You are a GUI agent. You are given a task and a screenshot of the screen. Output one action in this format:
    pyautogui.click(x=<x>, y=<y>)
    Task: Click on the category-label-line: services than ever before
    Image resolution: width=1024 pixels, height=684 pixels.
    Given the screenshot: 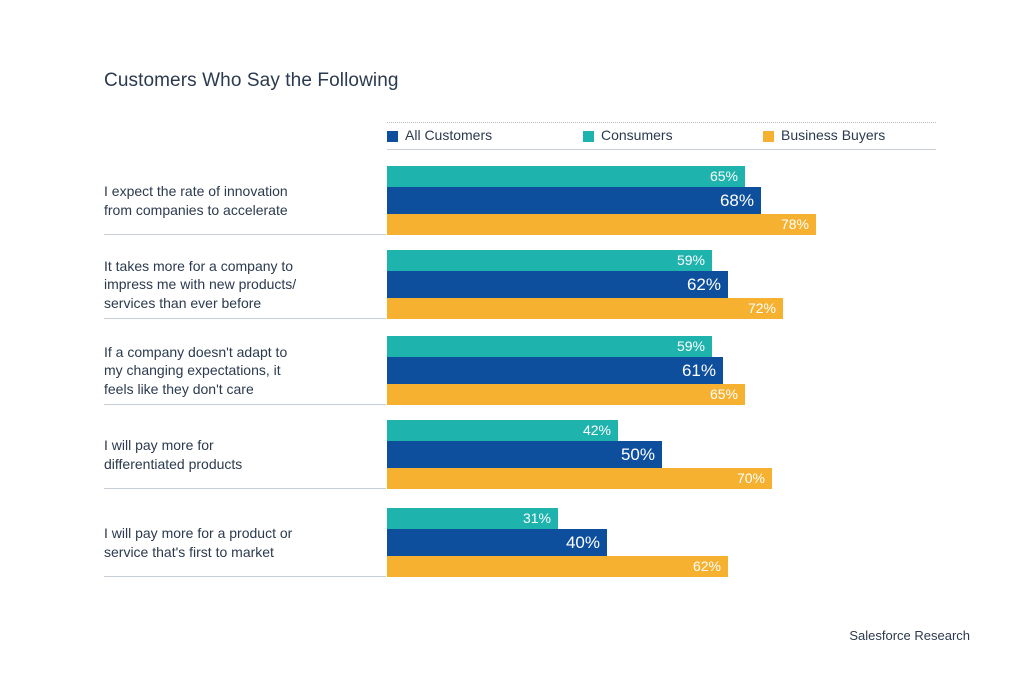 What is the action you would take?
    pyautogui.click(x=183, y=302)
    